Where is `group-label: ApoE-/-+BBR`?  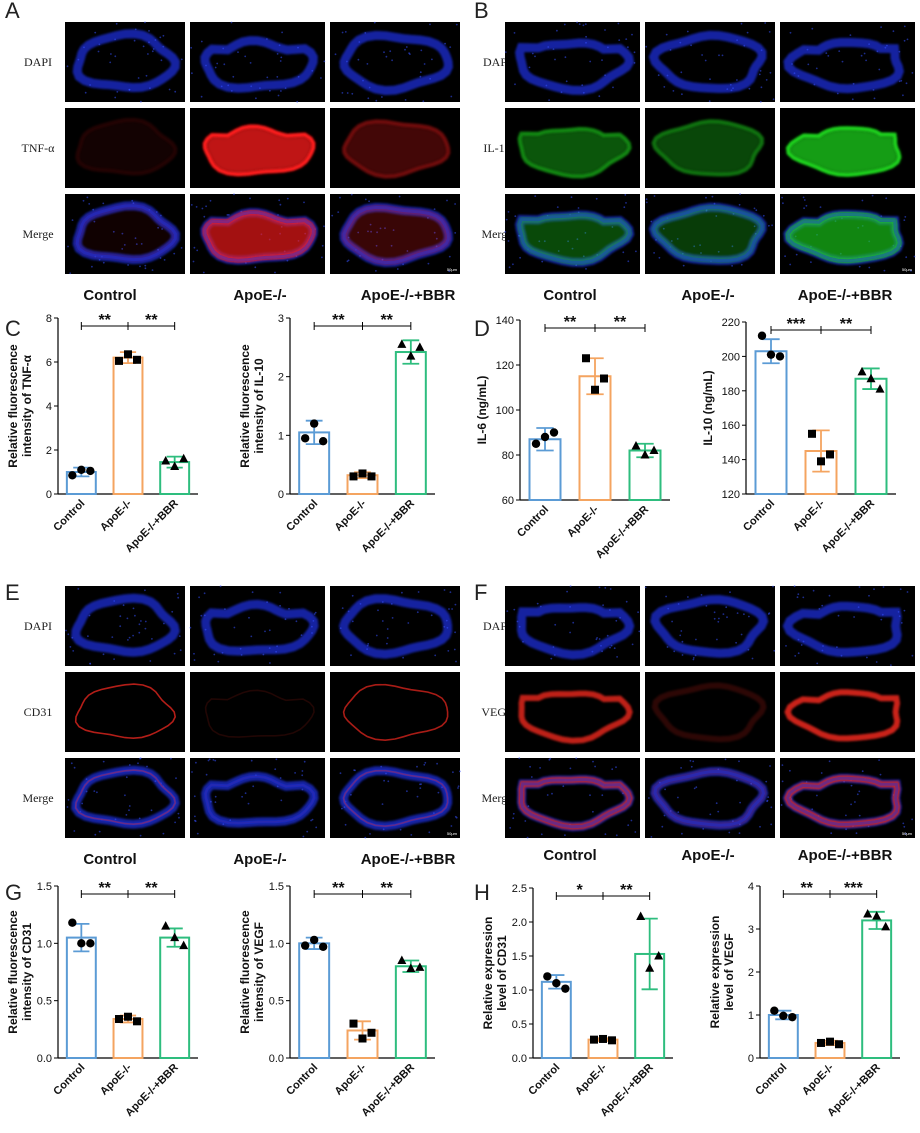 group-label: ApoE-/-+BBR is located at coordinates (408, 859).